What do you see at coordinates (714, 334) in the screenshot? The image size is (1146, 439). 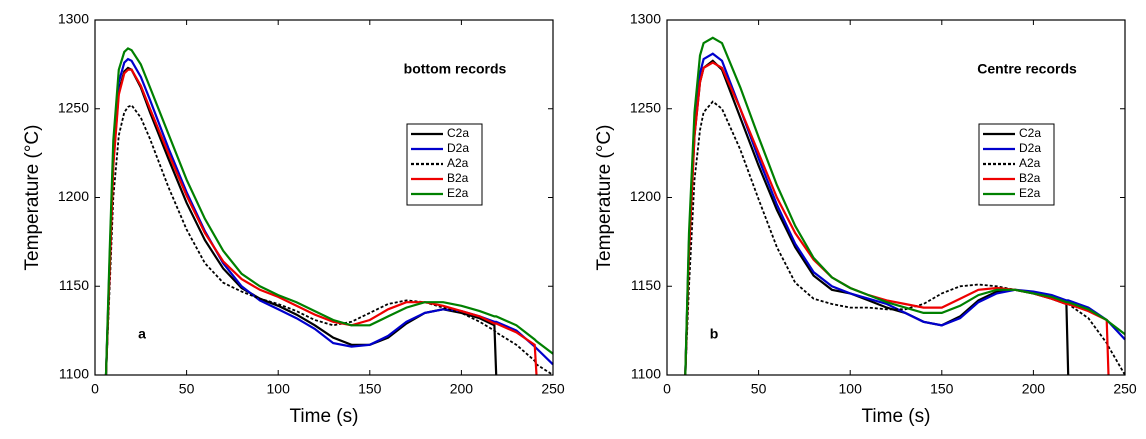 I see `panel-label: b` at bounding box center [714, 334].